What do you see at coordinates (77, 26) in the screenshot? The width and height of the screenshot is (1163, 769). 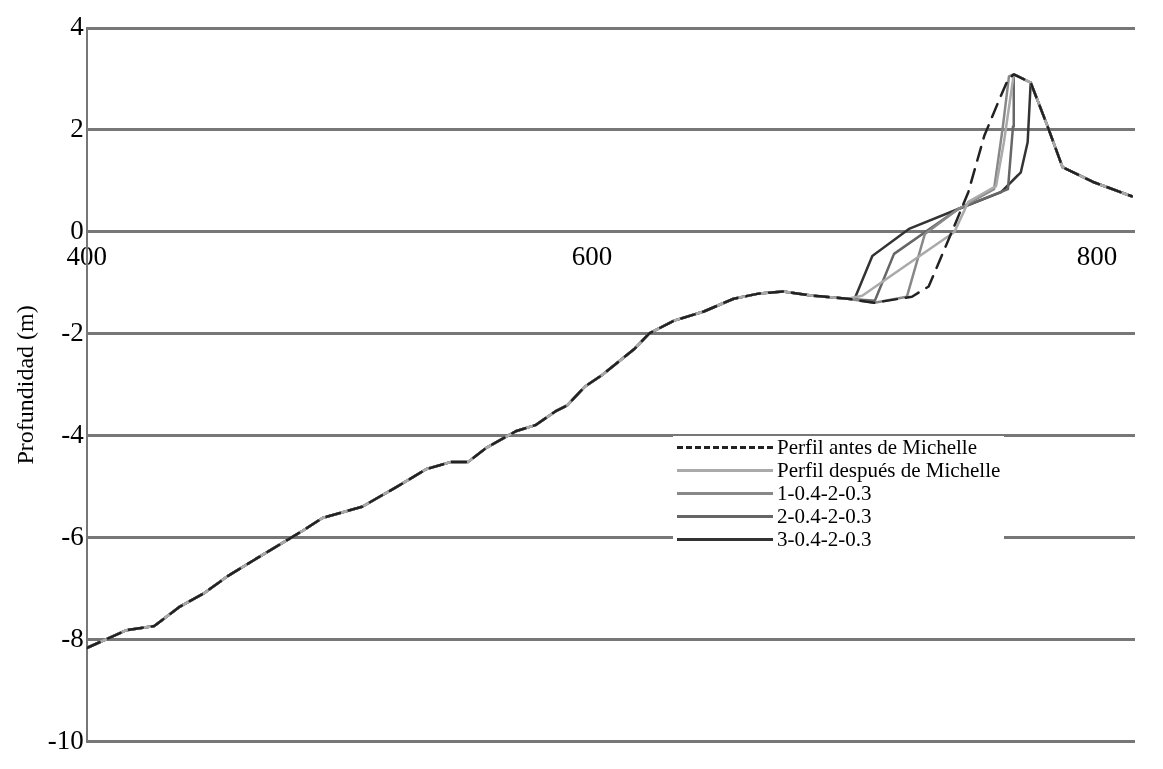 I see `y-tick-label: 4` at bounding box center [77, 26].